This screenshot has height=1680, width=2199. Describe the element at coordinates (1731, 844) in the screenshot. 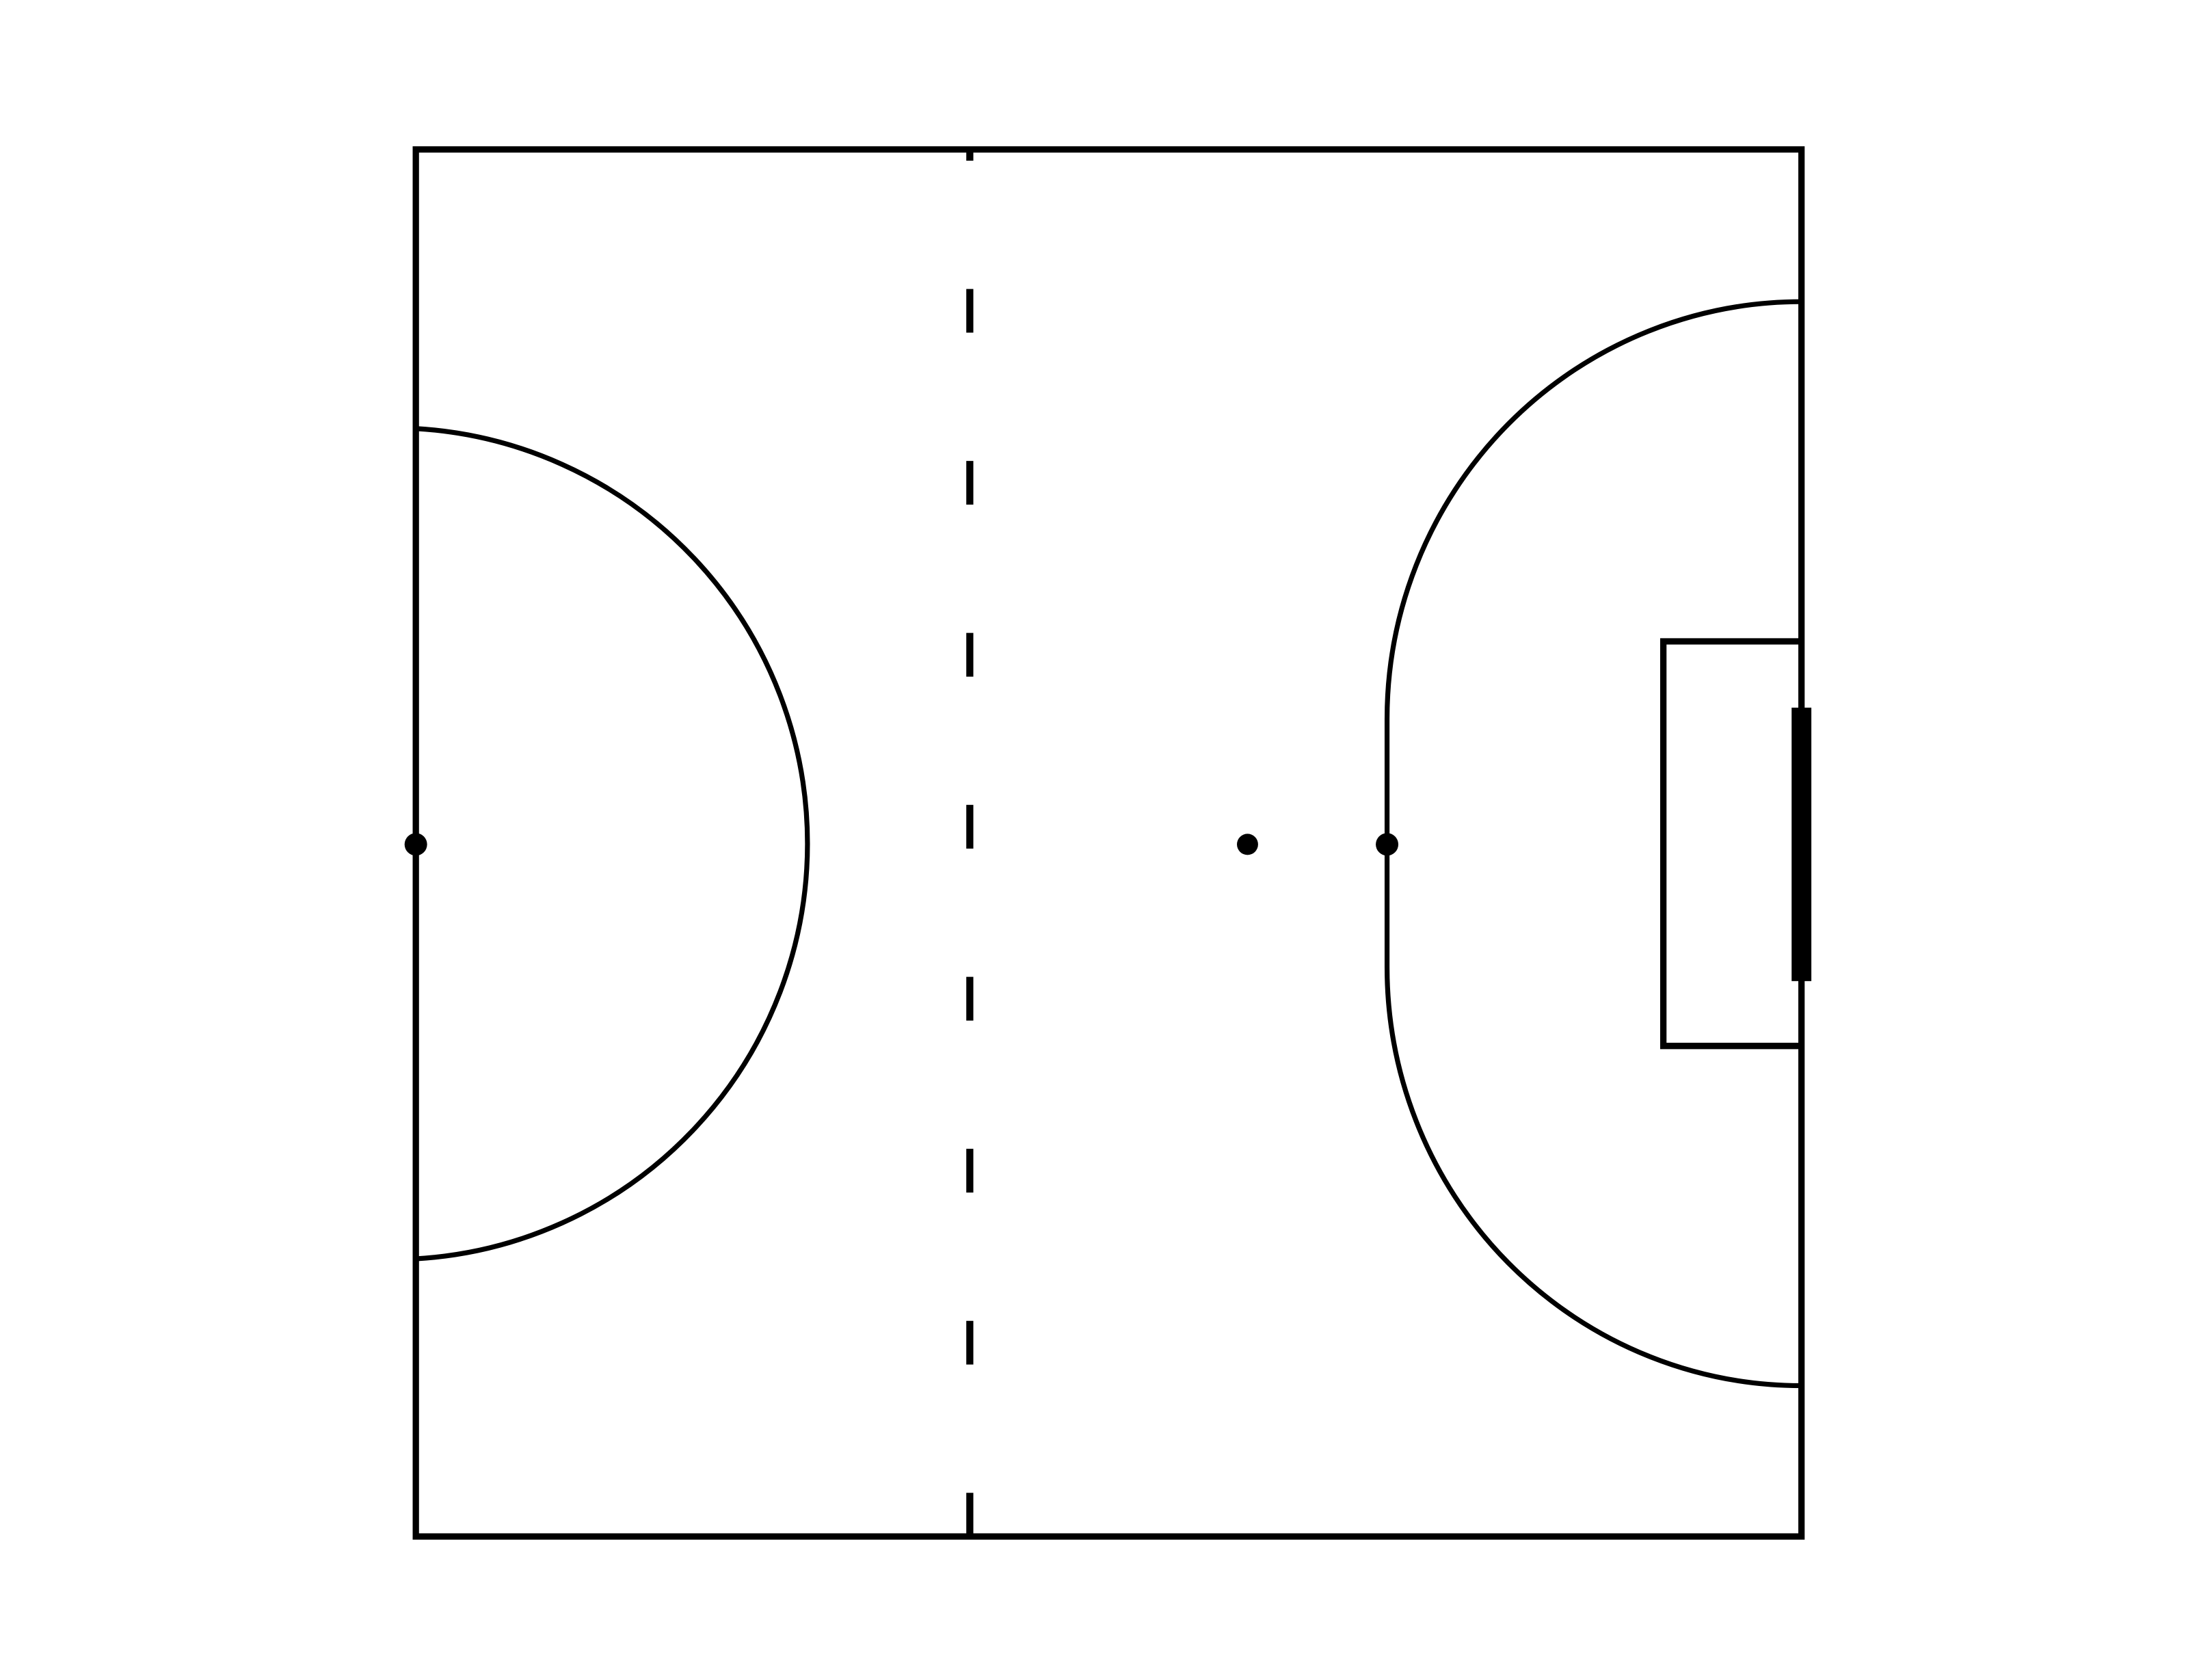

I see `goal-area` at that location.